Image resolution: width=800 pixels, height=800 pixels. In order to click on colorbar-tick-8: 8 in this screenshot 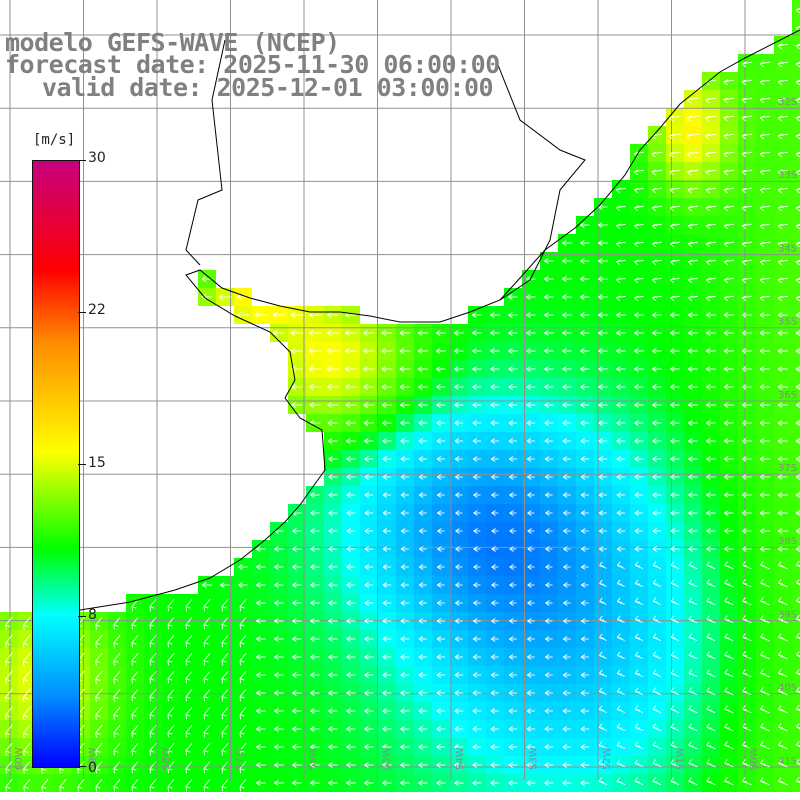, I will do `click(92, 615)`.